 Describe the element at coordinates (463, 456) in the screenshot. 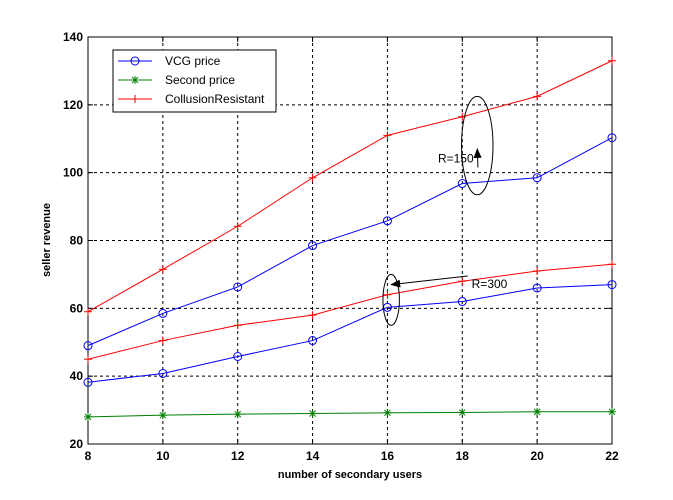

I see `x-tick-label: 18` at that location.